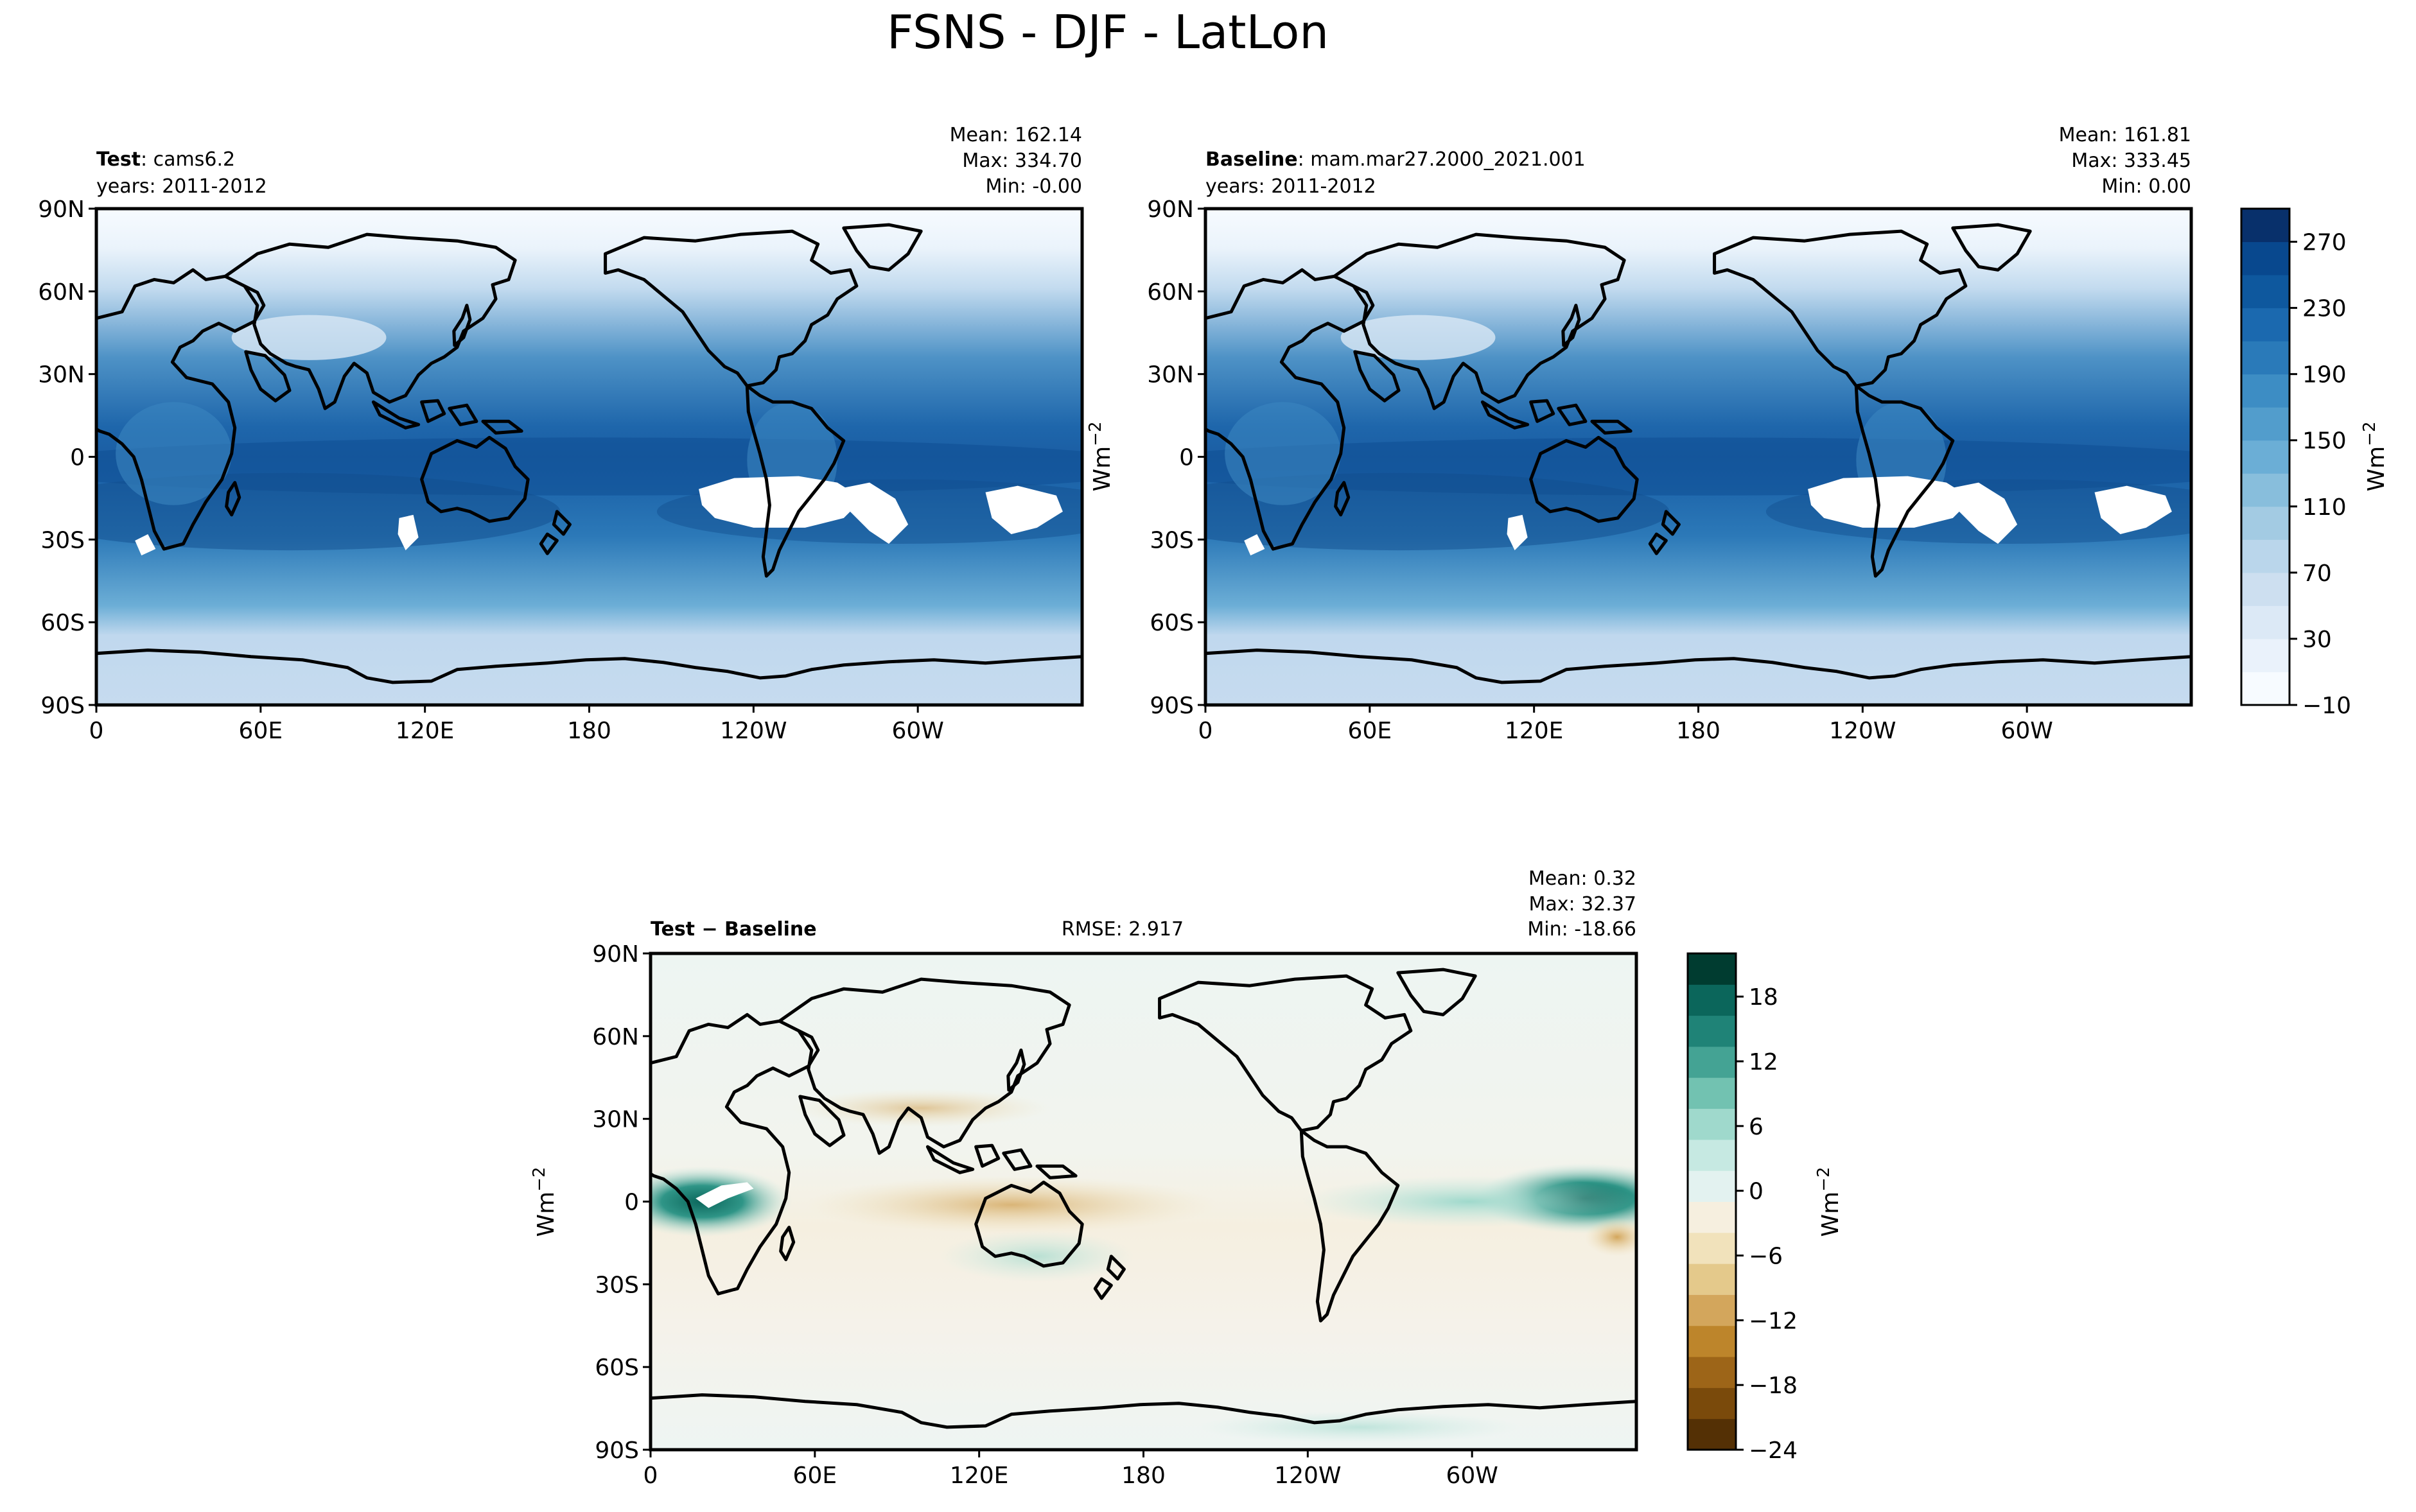 The height and width of the screenshot is (1512, 2416). Describe the element at coordinates (2324, 375) in the screenshot. I see `colorbar-main-tick-label: 190` at that location.